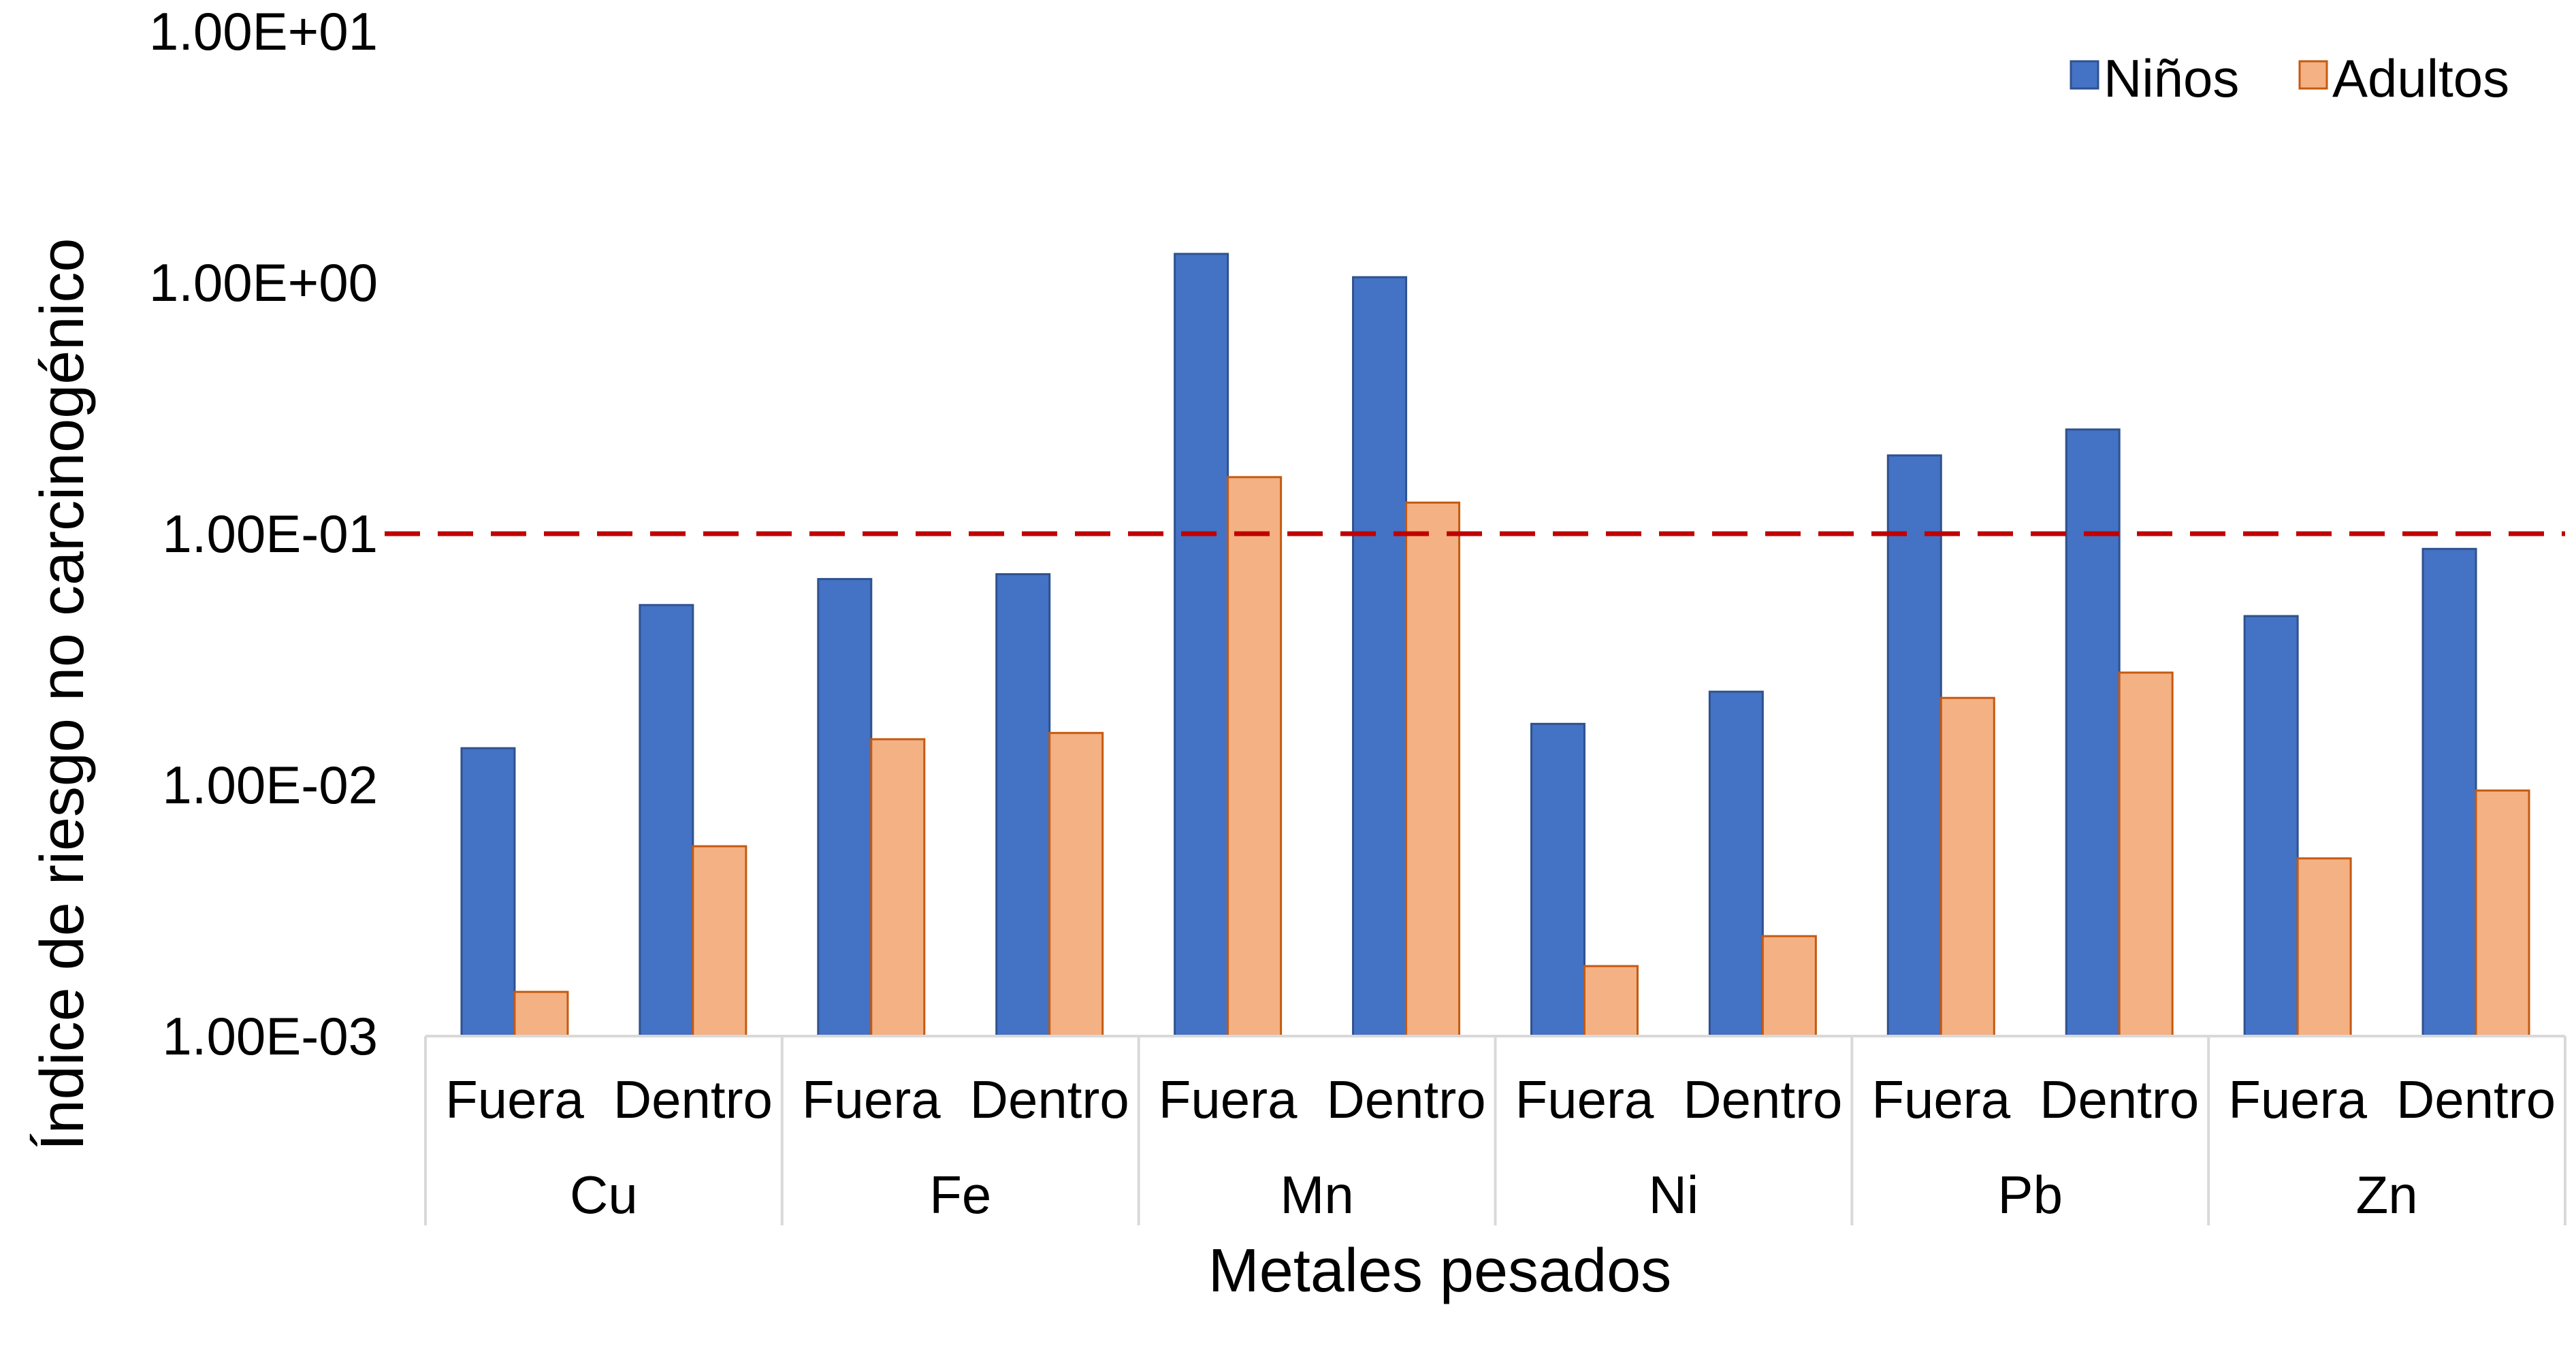 This screenshot has height=1369, width=2576. What do you see at coordinates (2421, 78) in the screenshot?
I see `legend-label-adultos: Adultos` at bounding box center [2421, 78].